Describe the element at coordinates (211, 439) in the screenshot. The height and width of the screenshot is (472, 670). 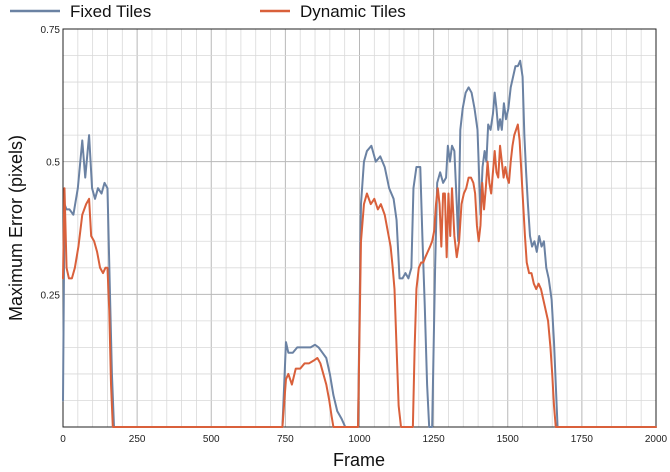
I see `x-tick-label: 500` at that location.